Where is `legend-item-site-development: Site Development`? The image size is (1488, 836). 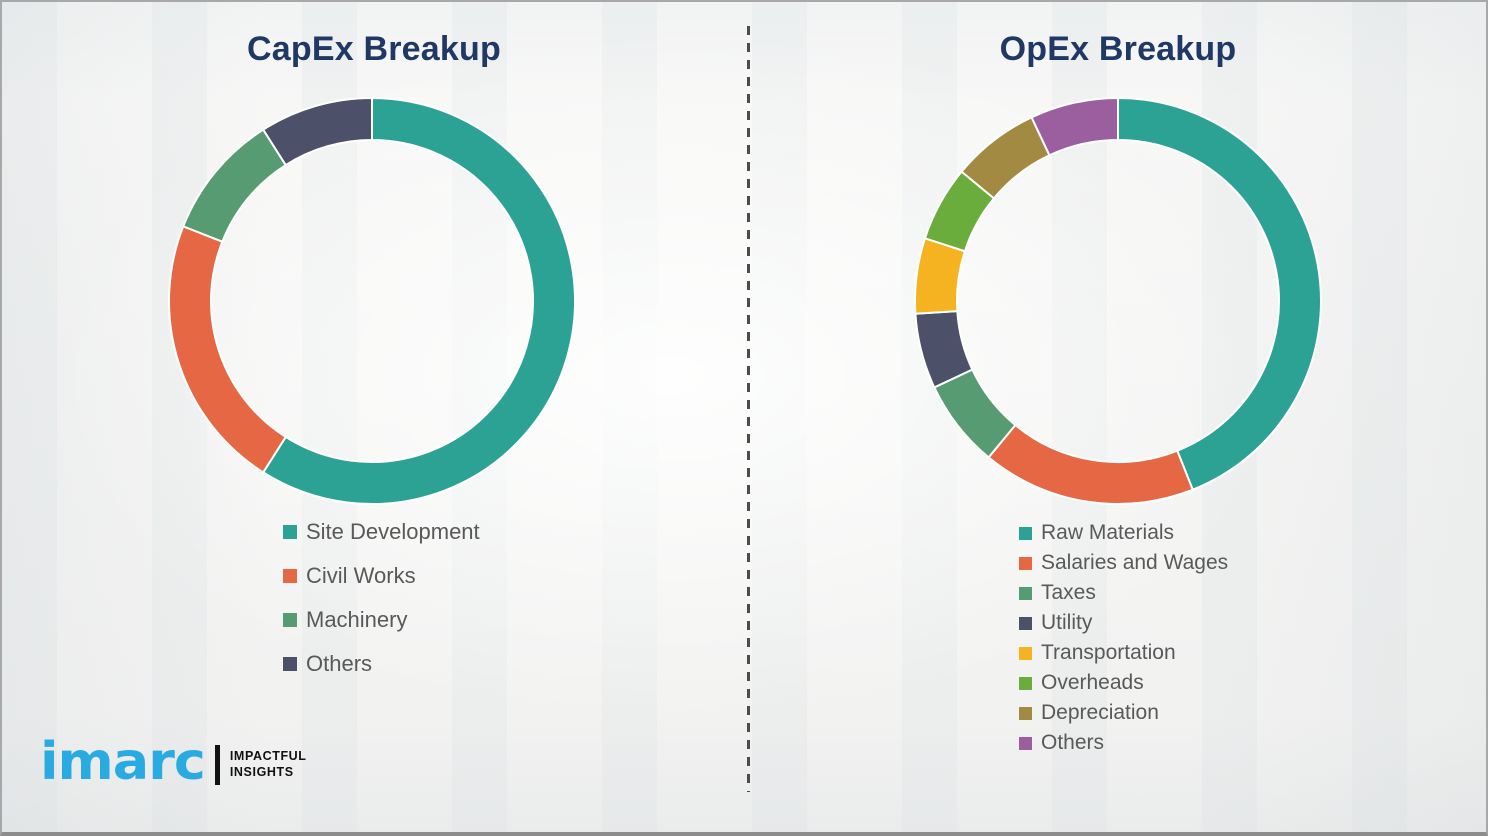 legend-item-site-development: Site Development is located at coordinates (381, 532).